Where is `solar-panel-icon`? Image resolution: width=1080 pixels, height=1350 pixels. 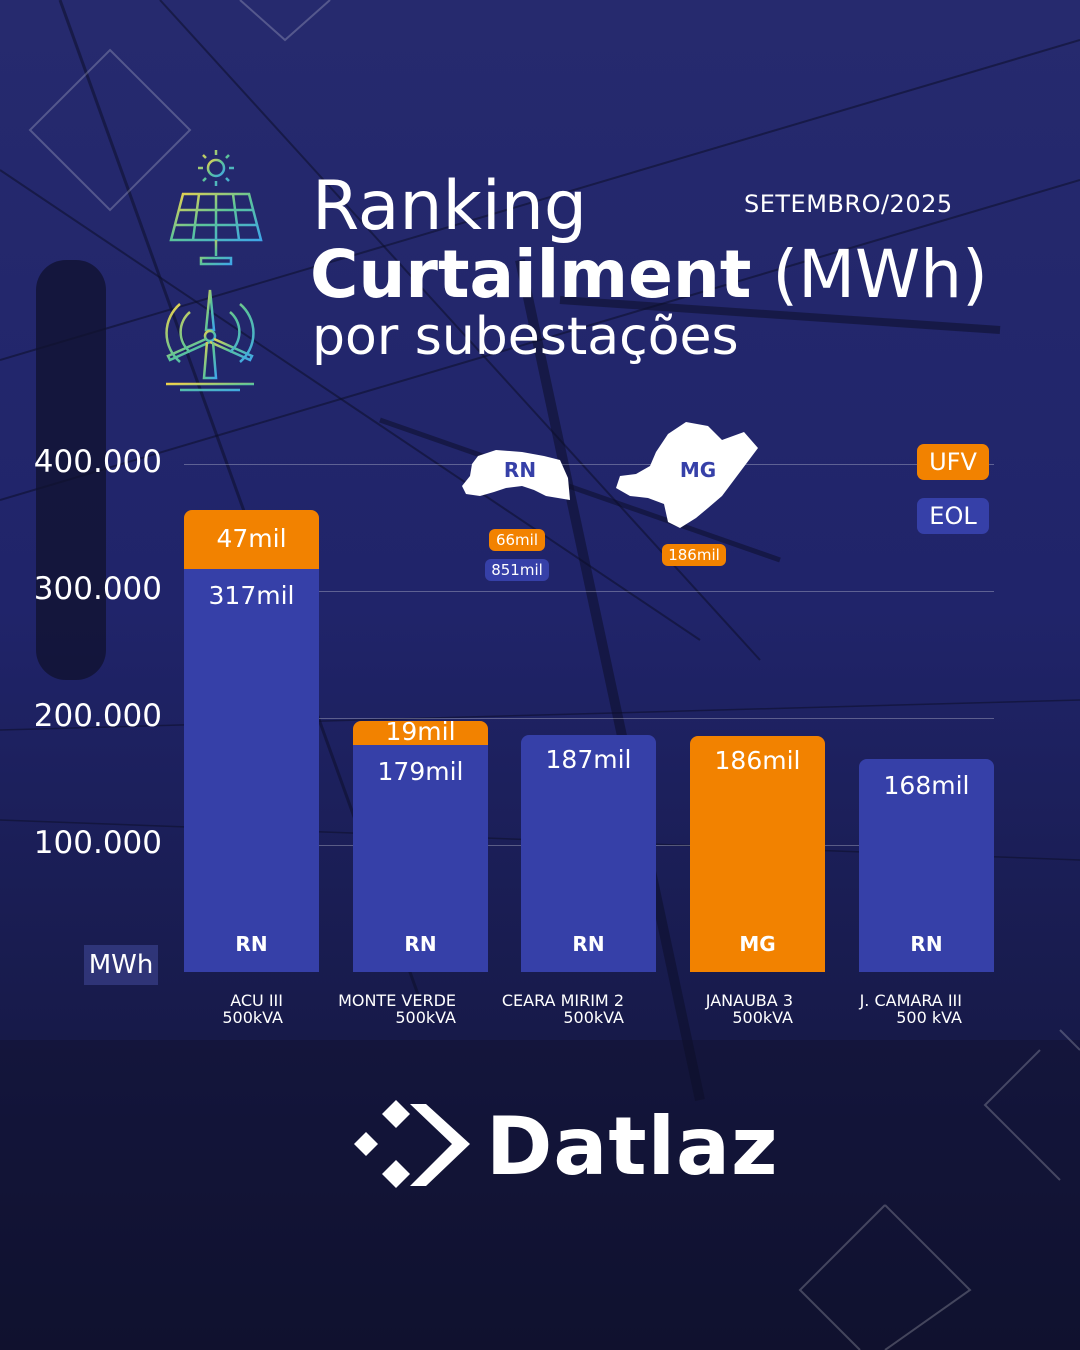 solar-panel-icon is located at coordinates (216, 208).